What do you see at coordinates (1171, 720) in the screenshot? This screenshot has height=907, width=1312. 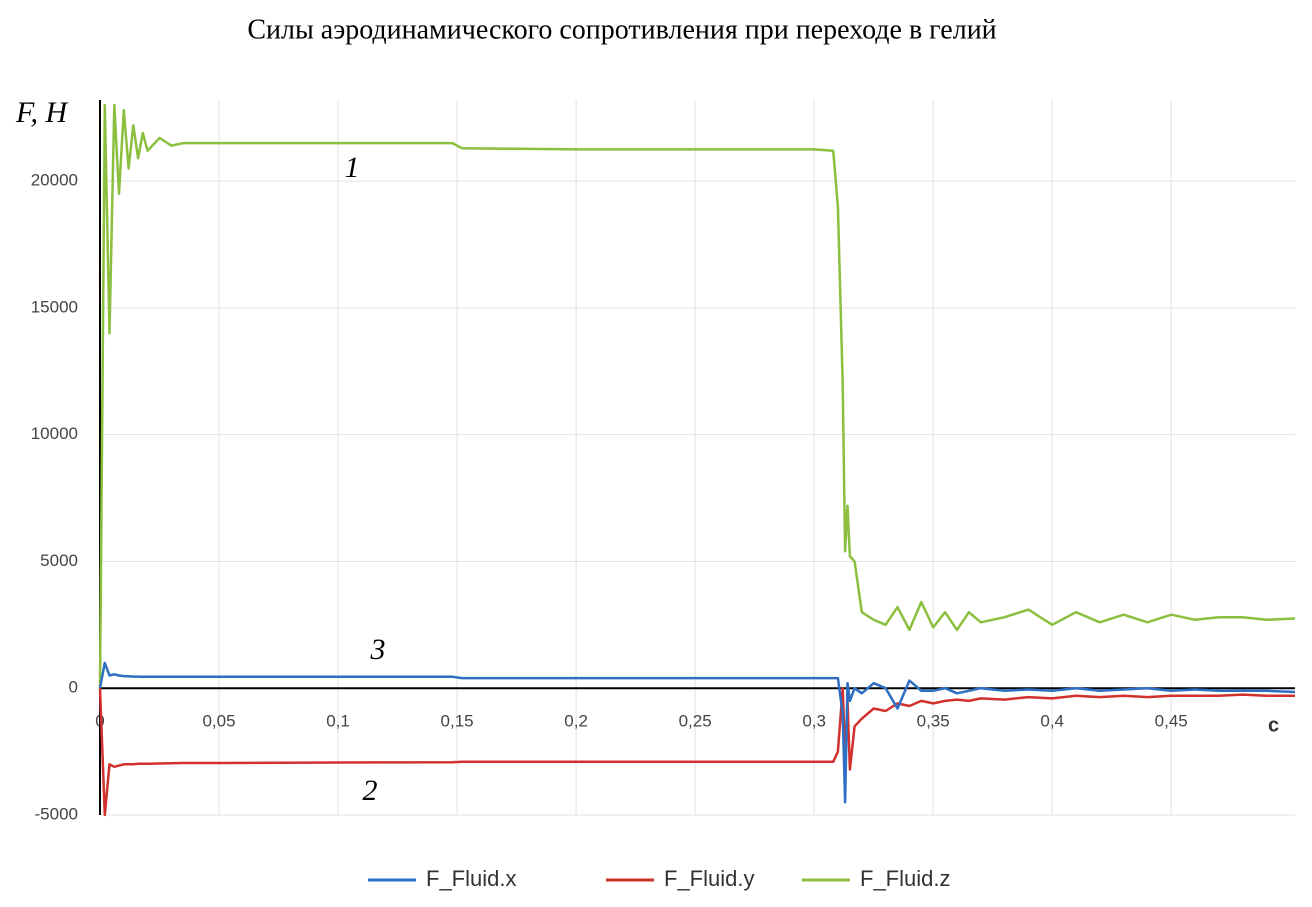 I see `x-tick-label: 0,45` at bounding box center [1171, 720].